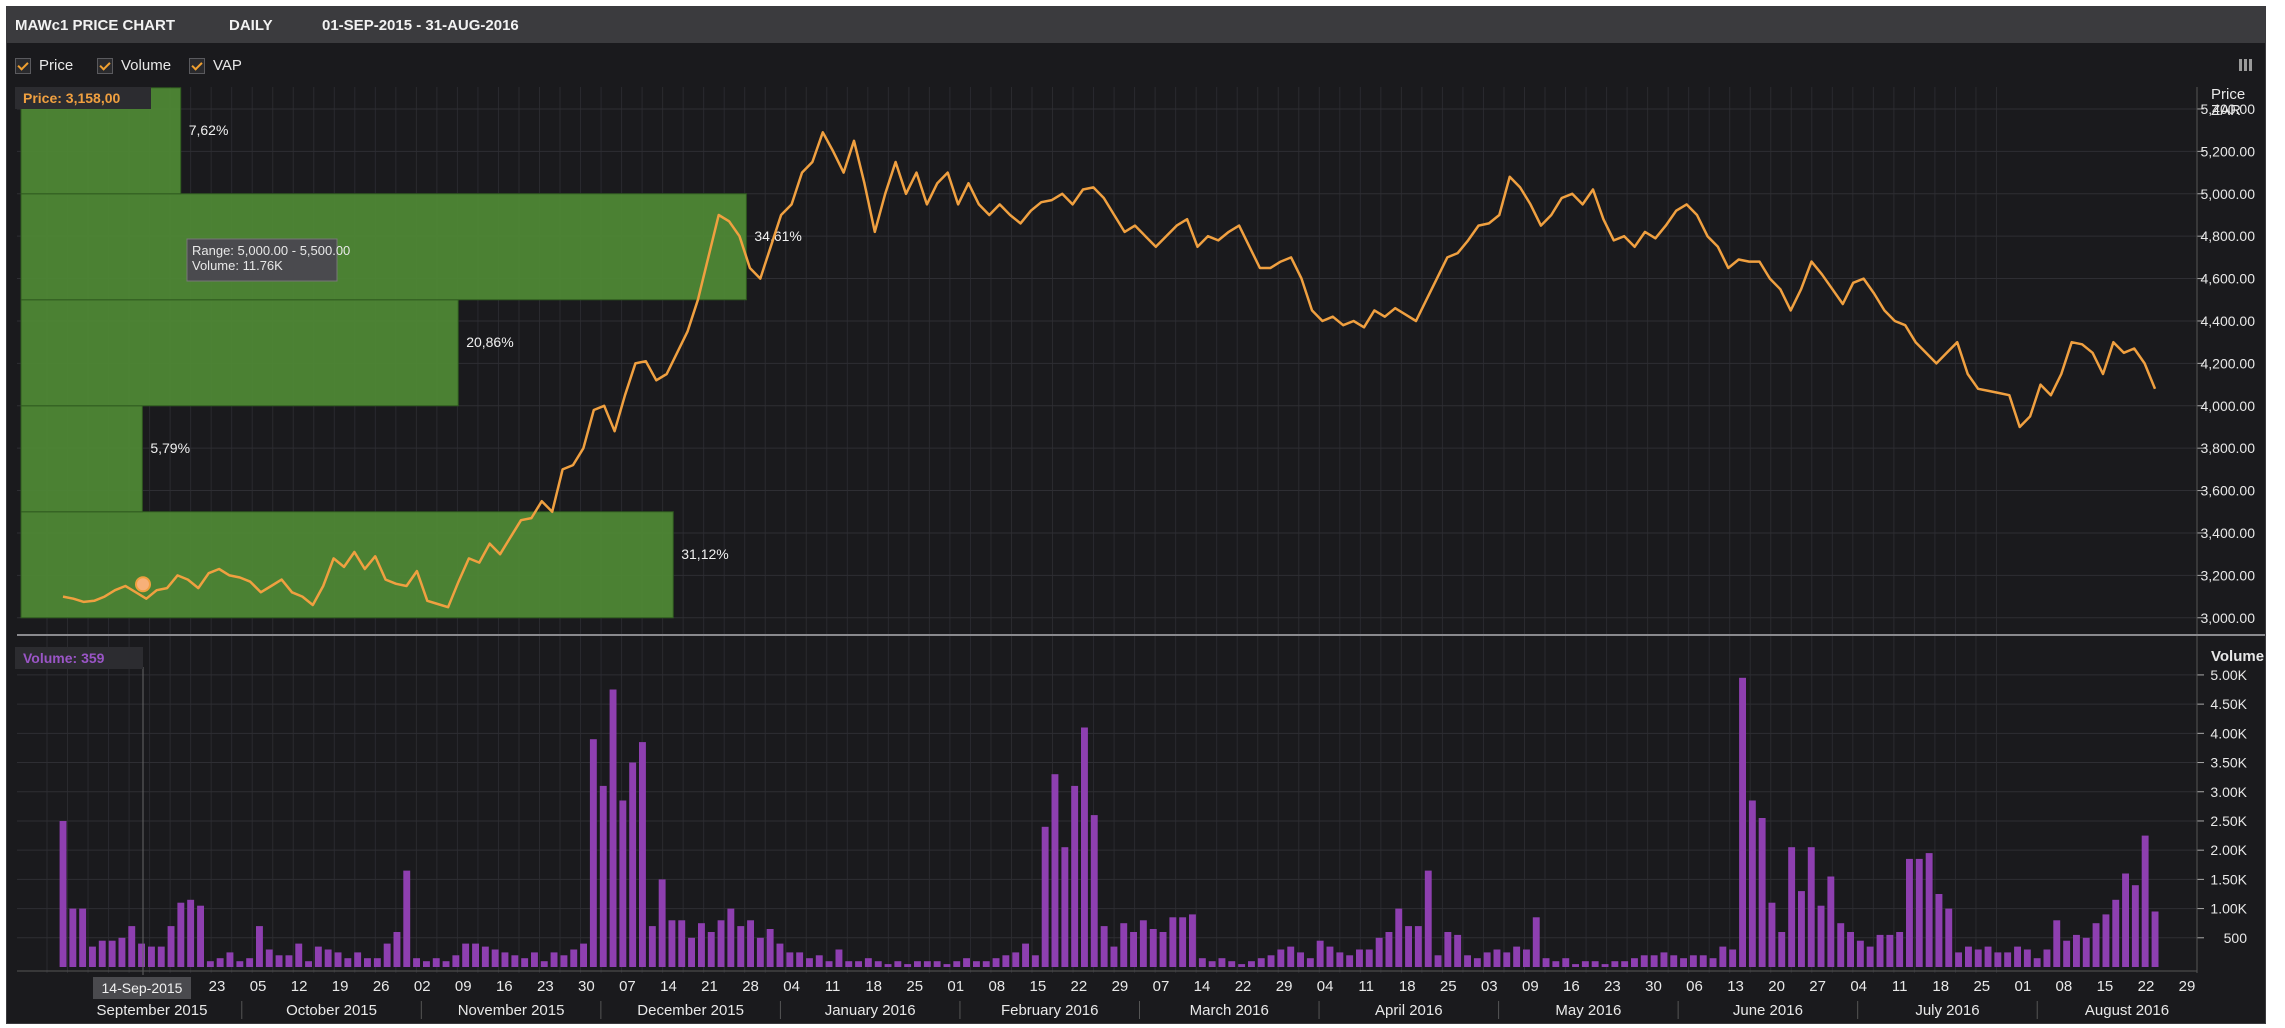  What do you see at coordinates (2228, 279) in the screenshot?
I see `price-tick-label: 4,600.00` at bounding box center [2228, 279].